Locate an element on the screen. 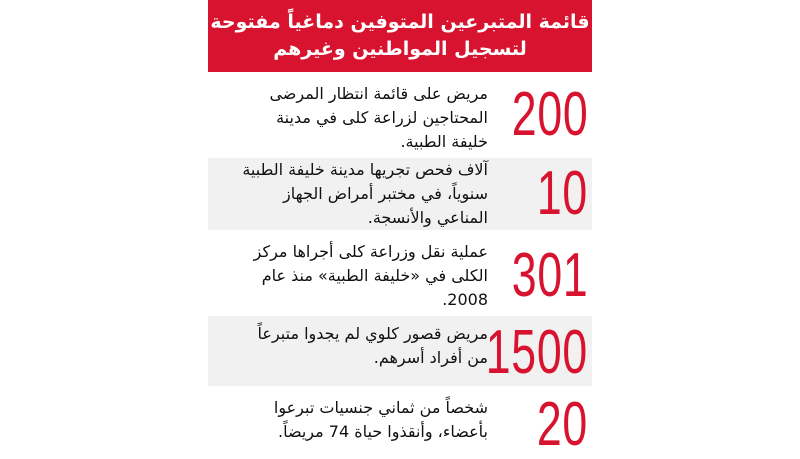 The height and width of the screenshot is (459, 800). stat-line: 2008. is located at coordinates (465, 299).